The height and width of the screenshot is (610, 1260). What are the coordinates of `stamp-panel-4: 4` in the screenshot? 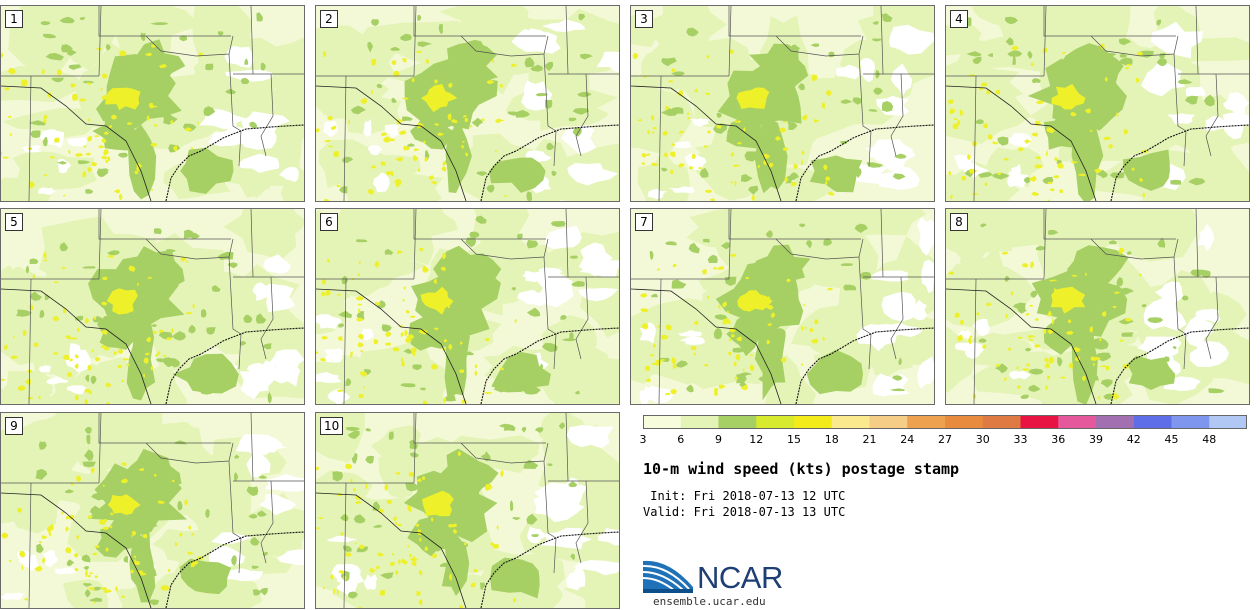 It's located at (1097, 103).